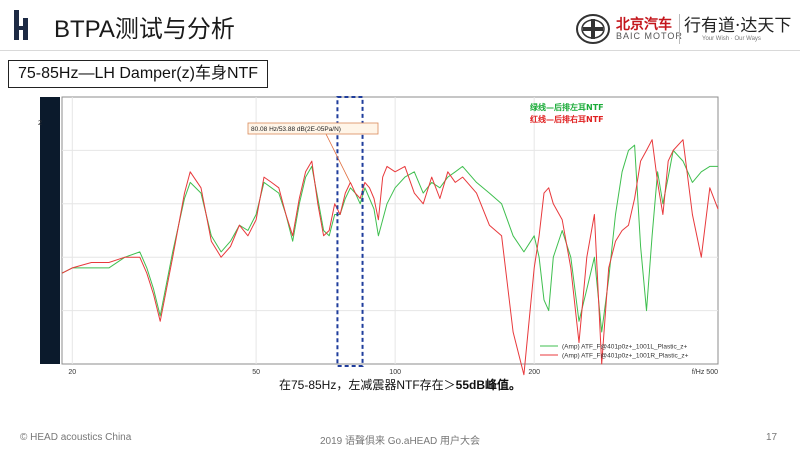 The width and height of the screenshot is (800, 450). Describe the element at coordinates (731, 39) in the screenshot. I see `brand-slogan-english: Your Wish · Our Ways` at that location.